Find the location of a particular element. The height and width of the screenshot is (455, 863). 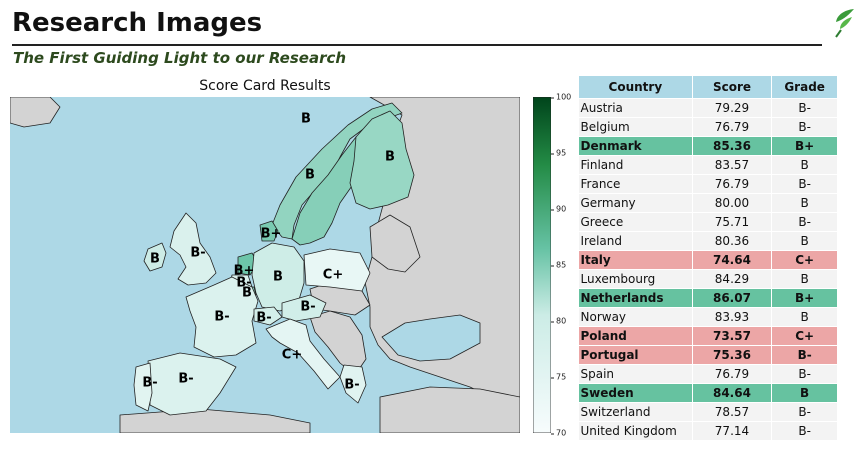

country-italy is located at coordinates (303, 354).